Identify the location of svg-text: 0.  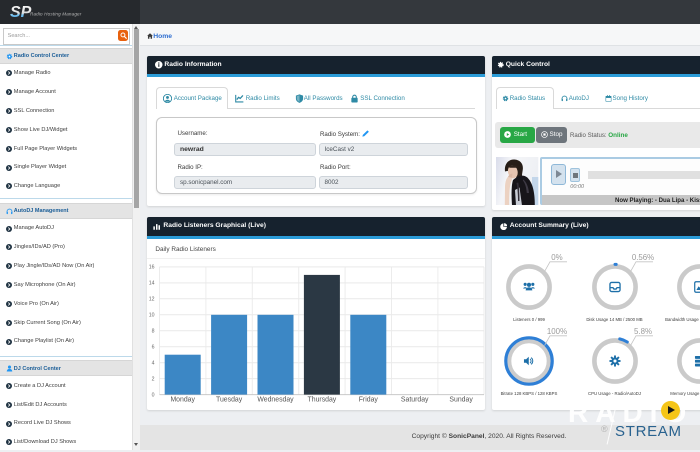
(152, 396).